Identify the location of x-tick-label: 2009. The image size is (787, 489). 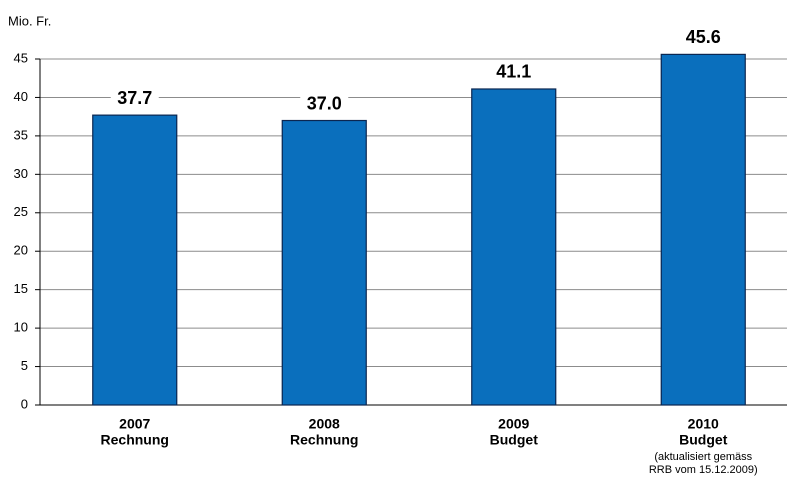
(513, 424).